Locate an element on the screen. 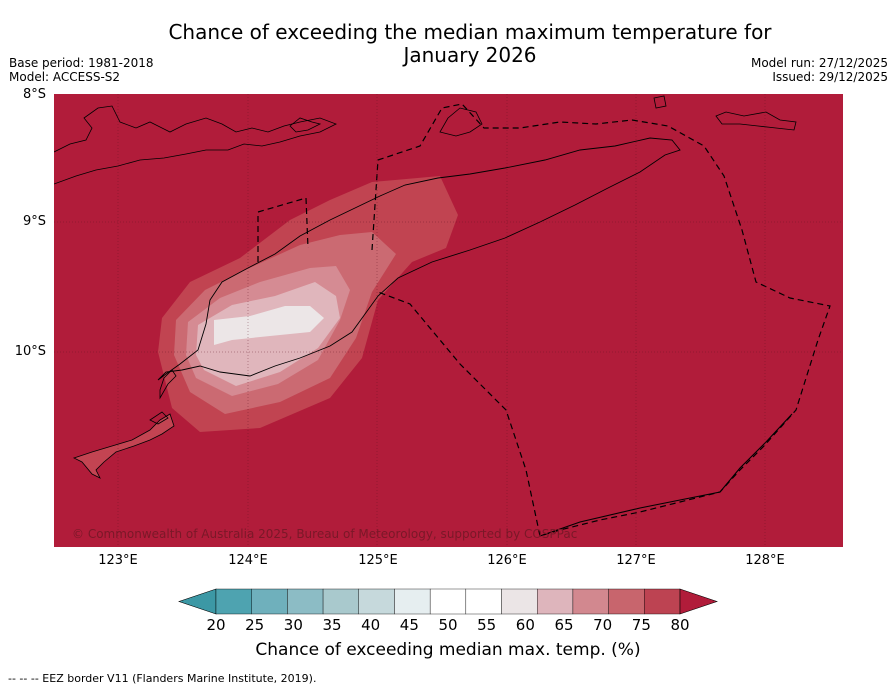 This screenshot has height=690, width=896. issued-text: Issued: 29/12/2025 is located at coordinates (830, 77).